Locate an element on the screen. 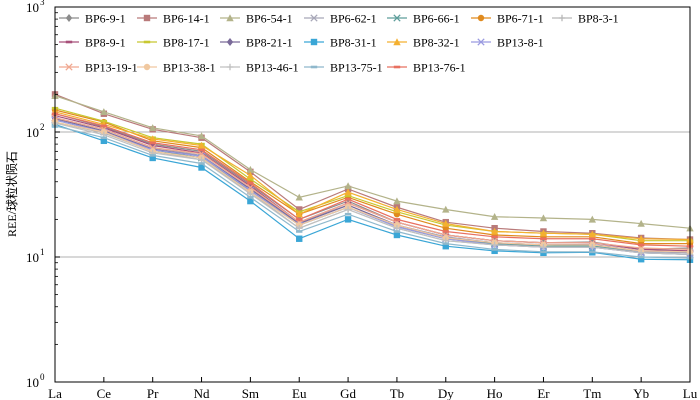 This screenshot has height=400, width=700. legend-item-bp8-32-1: BP8-32-1 is located at coordinates (423, 43).